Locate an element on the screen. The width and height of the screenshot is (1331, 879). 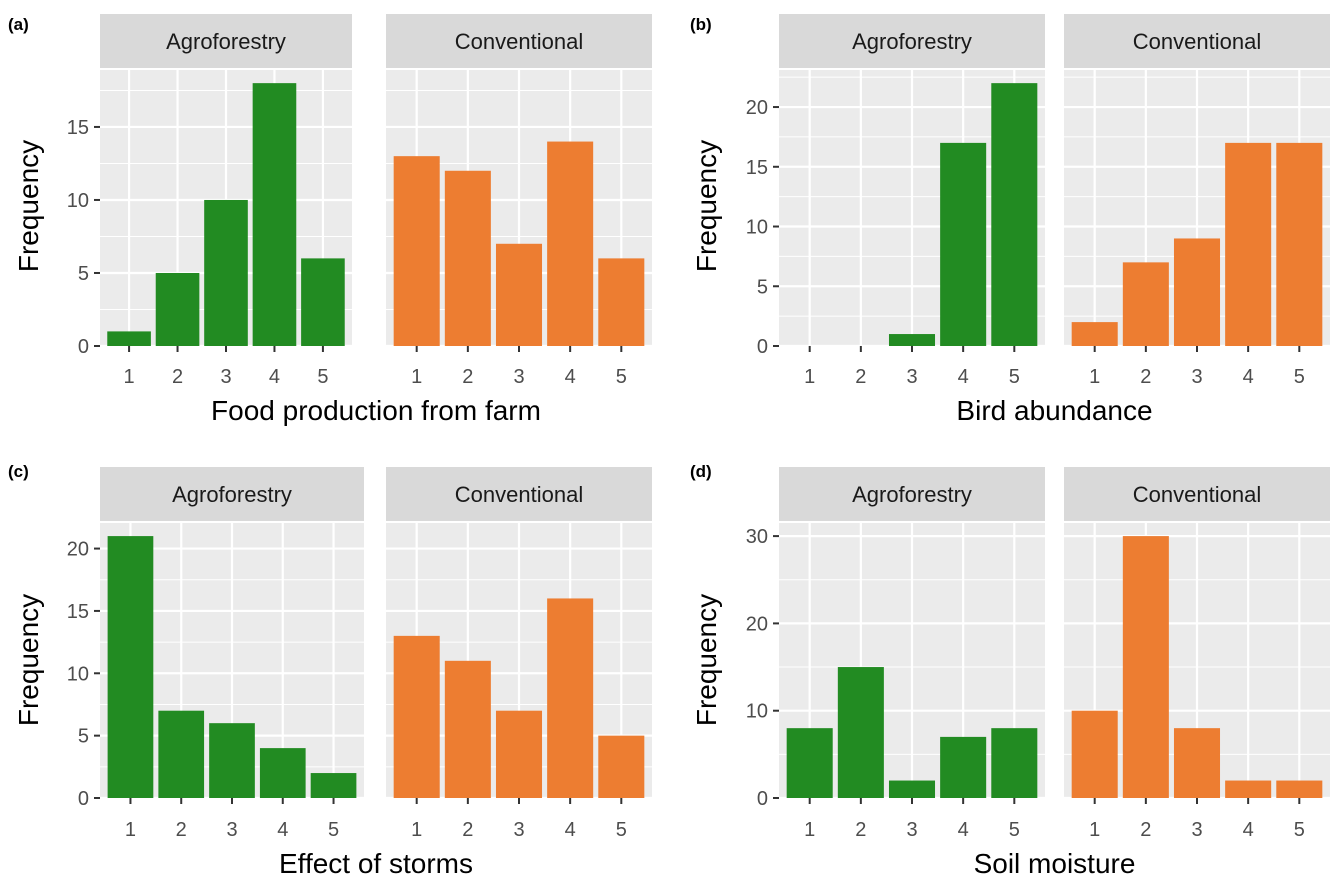
panel-tag: (b) is located at coordinates (701, 24).